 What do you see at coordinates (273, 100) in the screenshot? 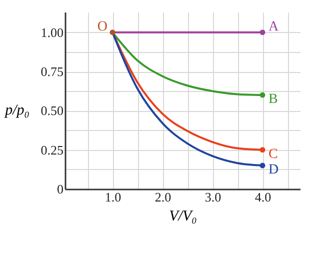
I see `series-label: B` at bounding box center [273, 100].